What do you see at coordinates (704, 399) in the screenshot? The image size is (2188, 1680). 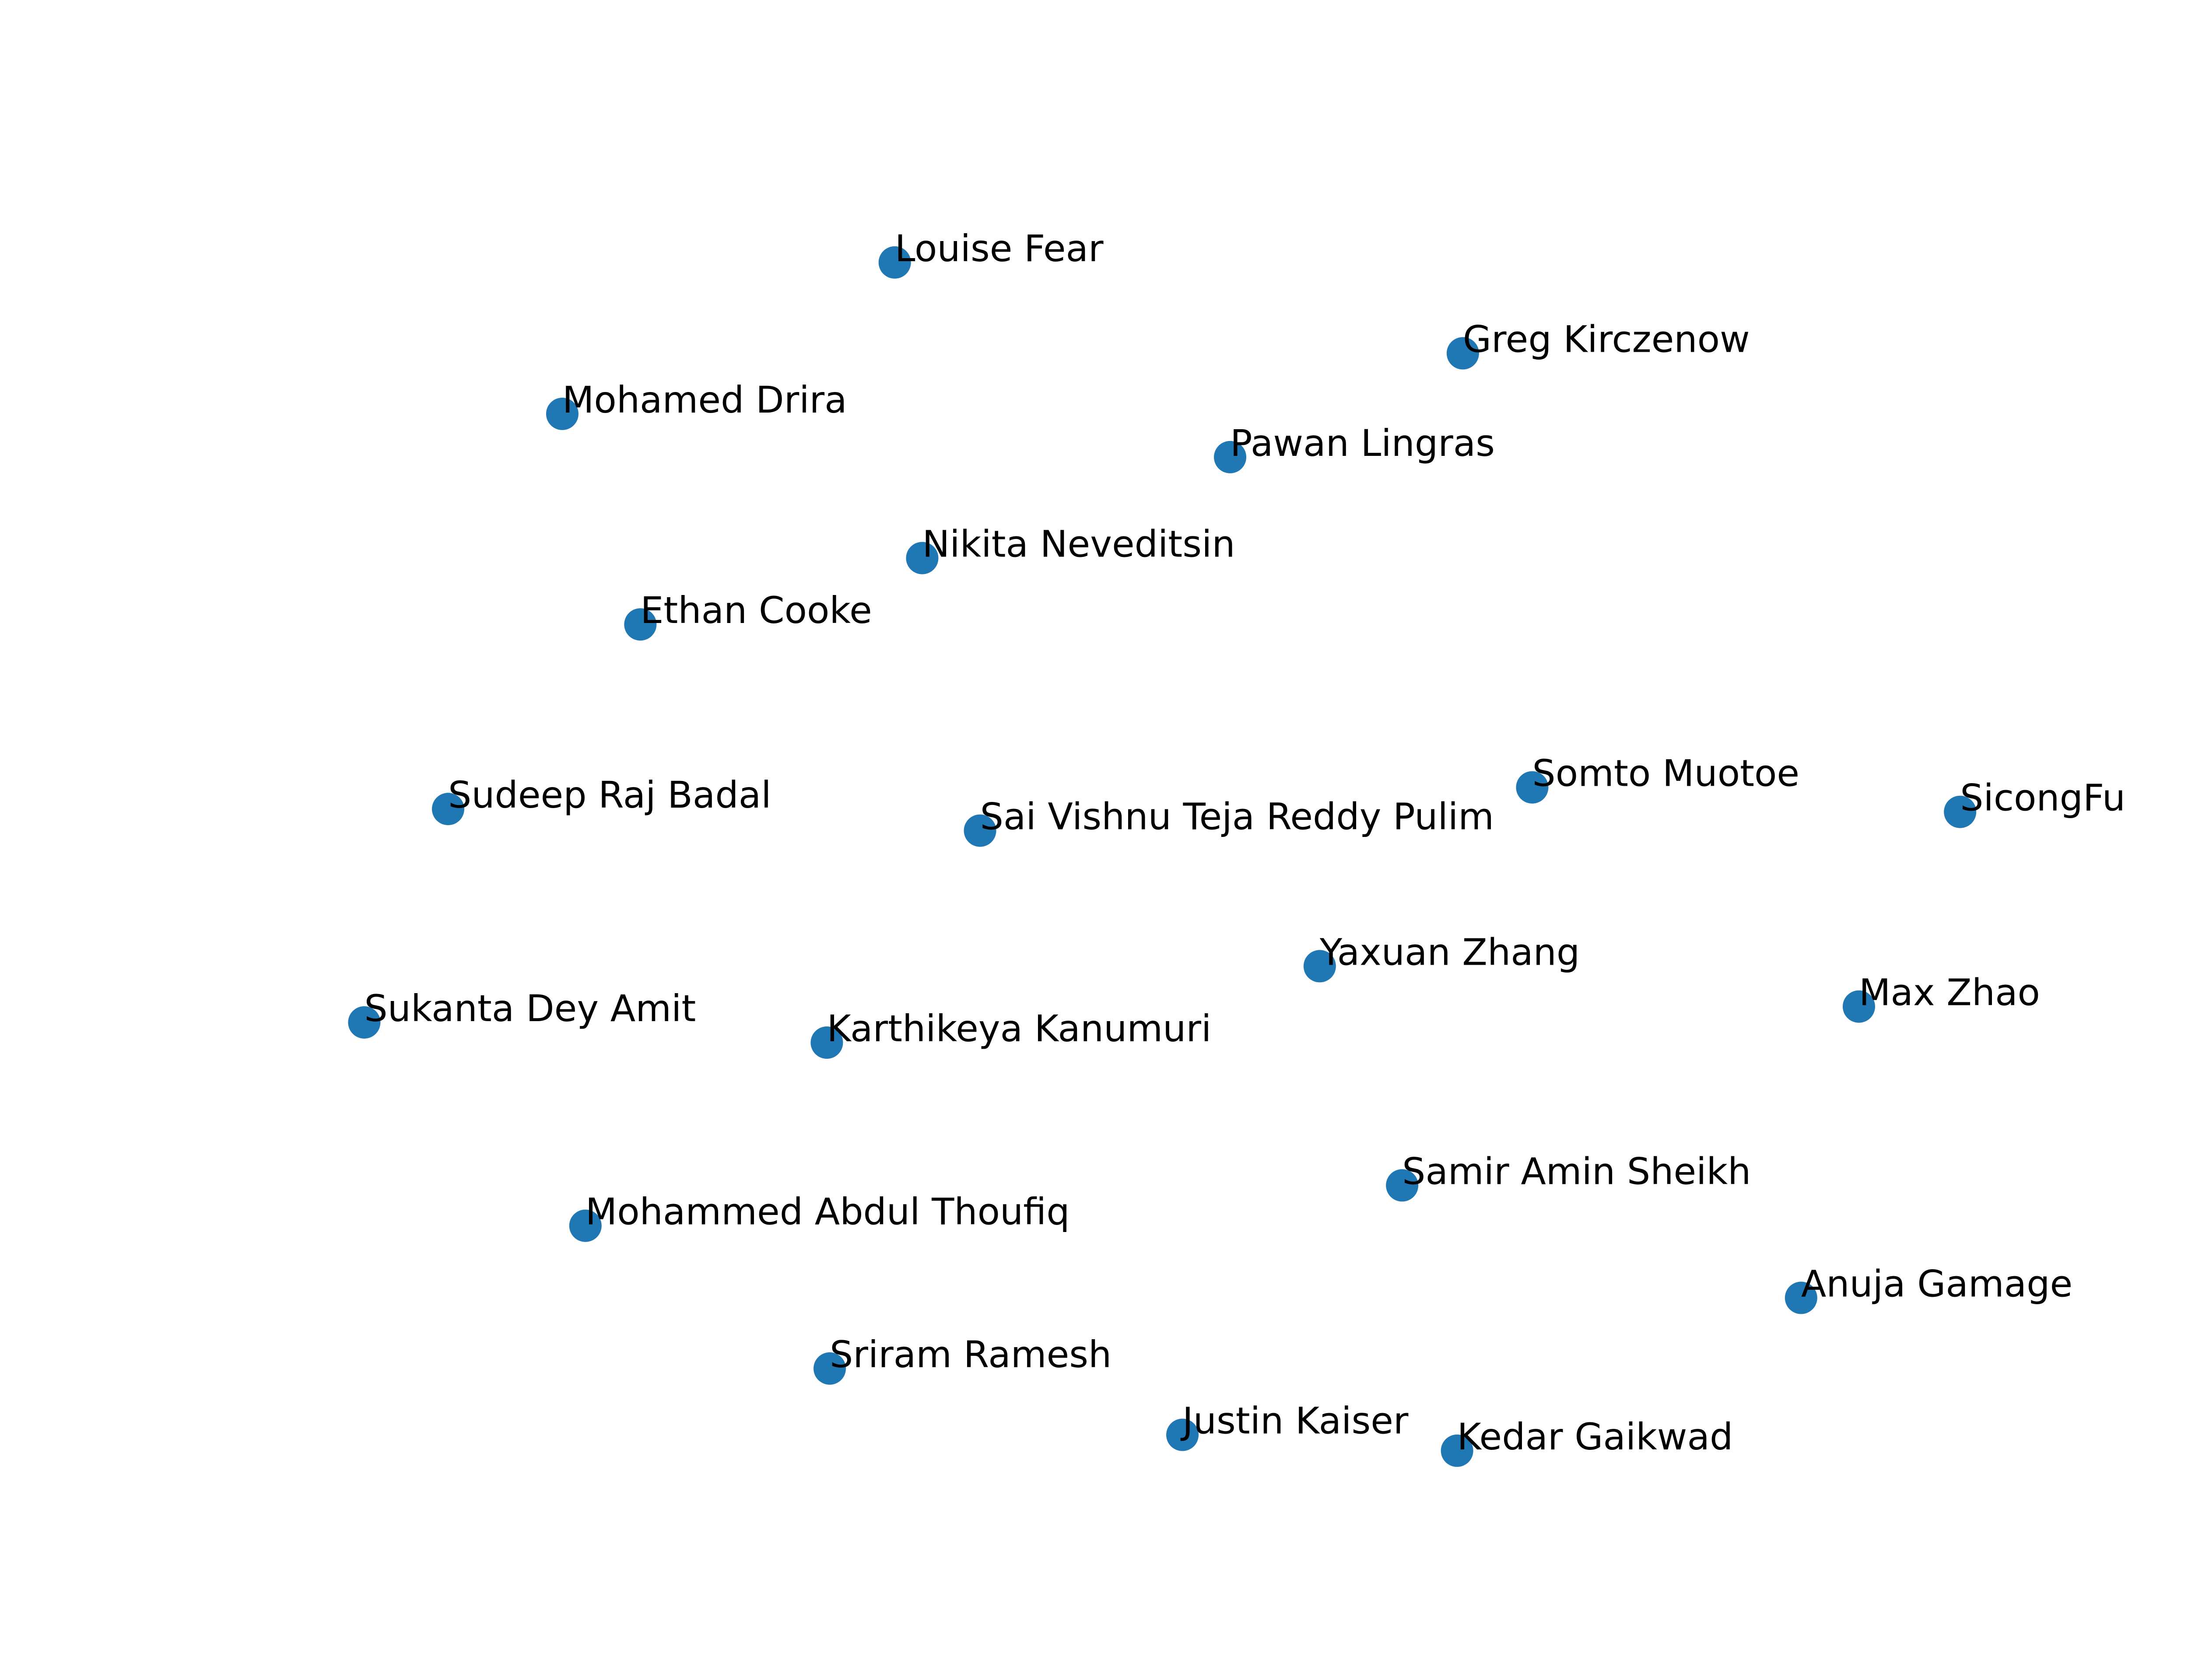 I see `point-label: Mohamed Drira` at bounding box center [704, 399].